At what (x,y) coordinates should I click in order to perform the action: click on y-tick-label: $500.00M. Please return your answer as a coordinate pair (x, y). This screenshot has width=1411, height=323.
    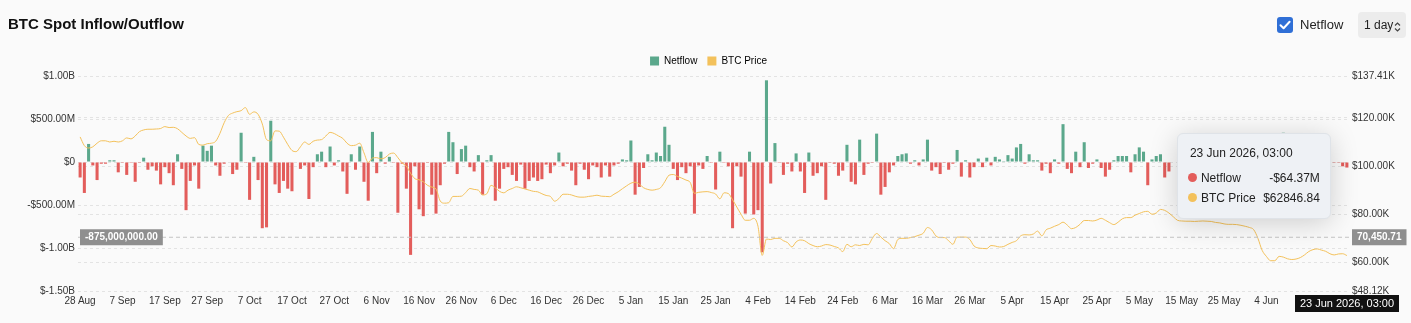
    Looking at the image, I should click on (52, 118).